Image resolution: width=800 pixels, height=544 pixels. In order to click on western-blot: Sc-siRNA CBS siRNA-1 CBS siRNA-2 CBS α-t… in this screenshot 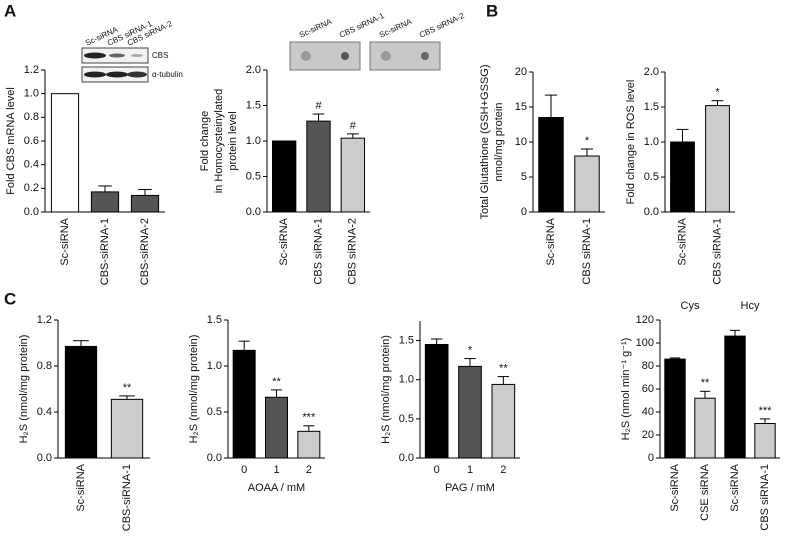, I will do `click(132, 51)`.